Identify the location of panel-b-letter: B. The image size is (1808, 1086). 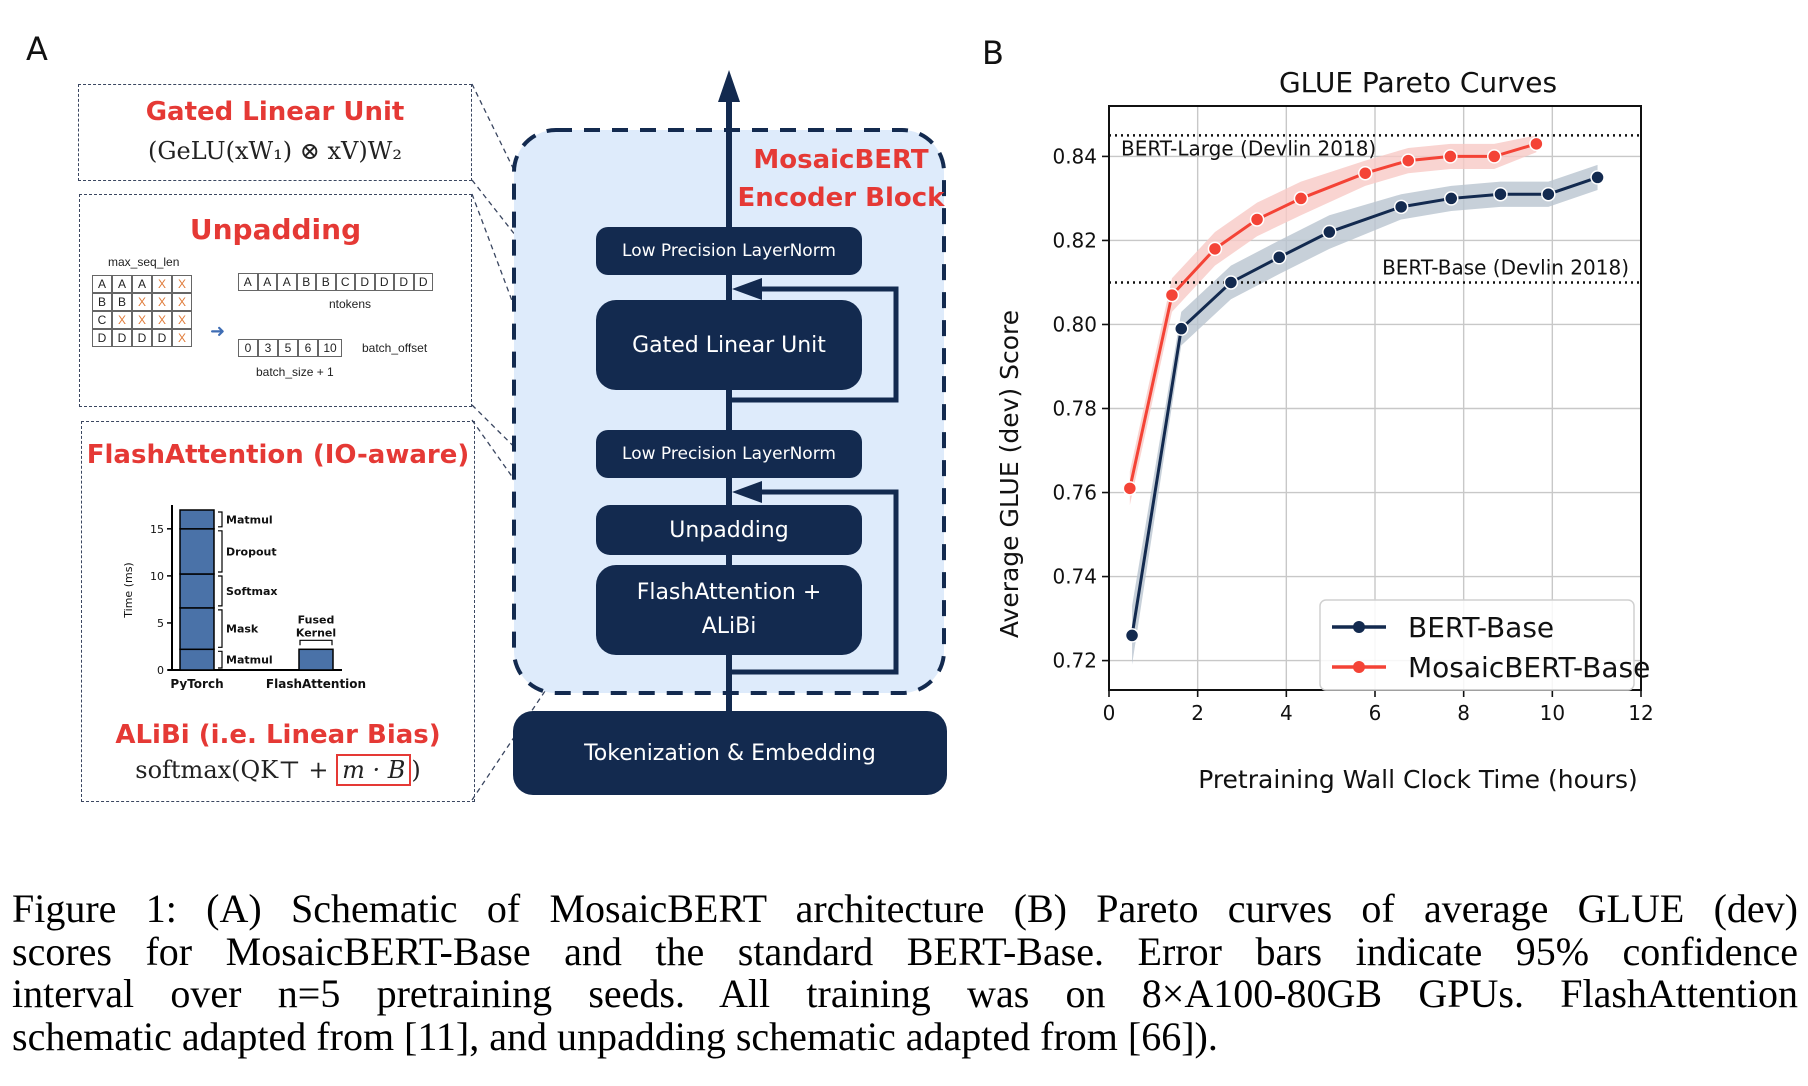
(993, 53).